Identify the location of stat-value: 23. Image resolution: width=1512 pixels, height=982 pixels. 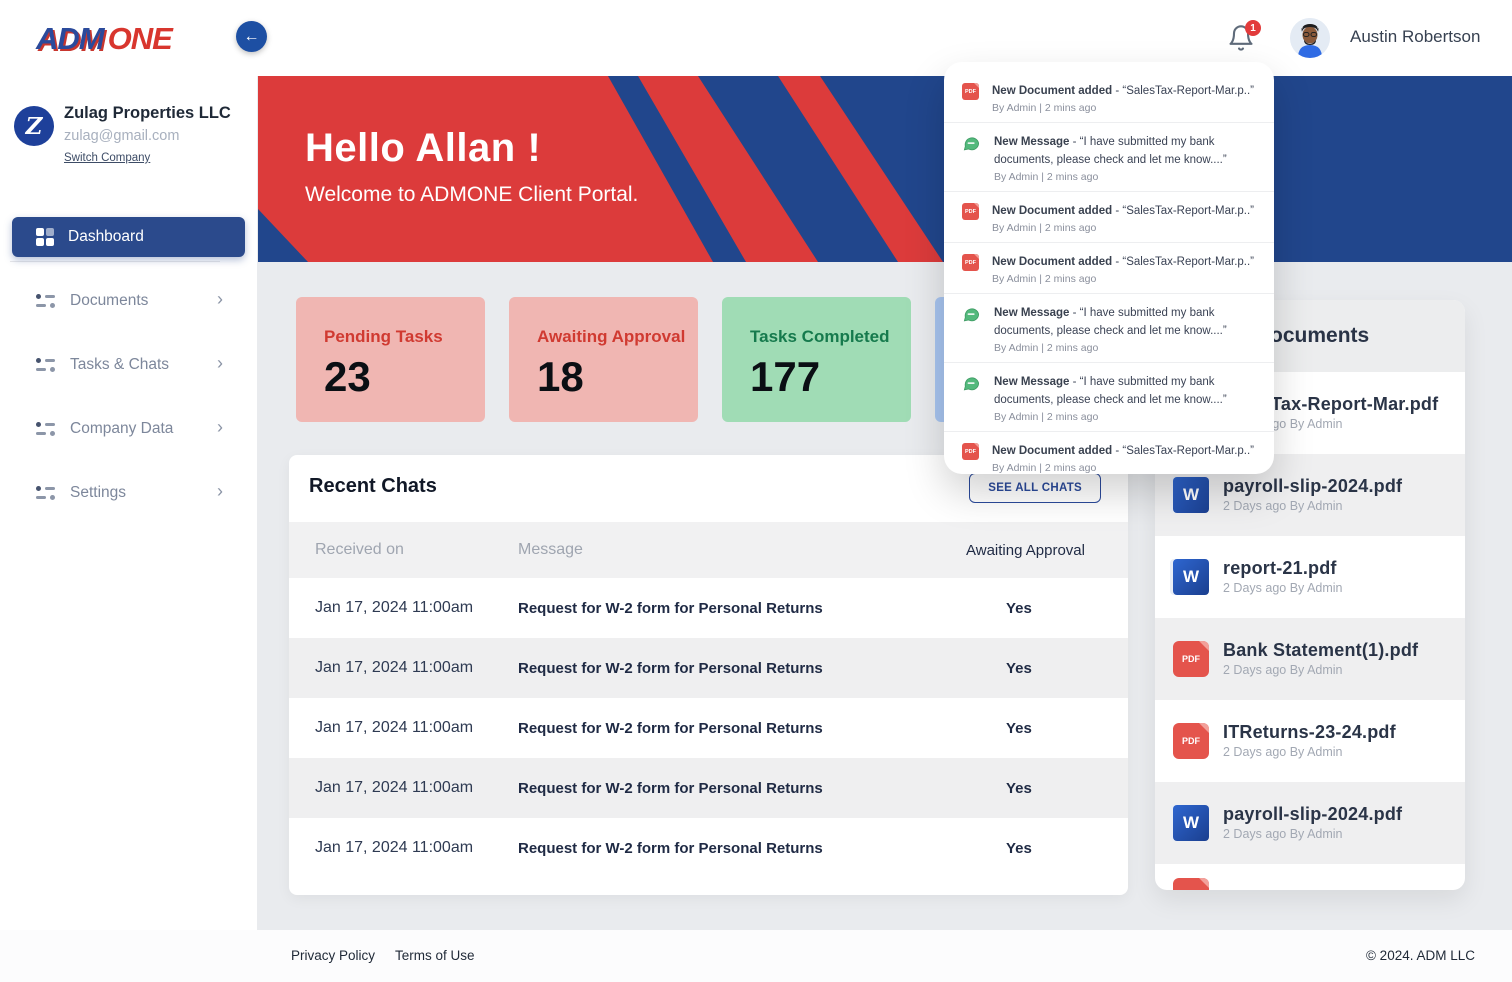
(347, 376).